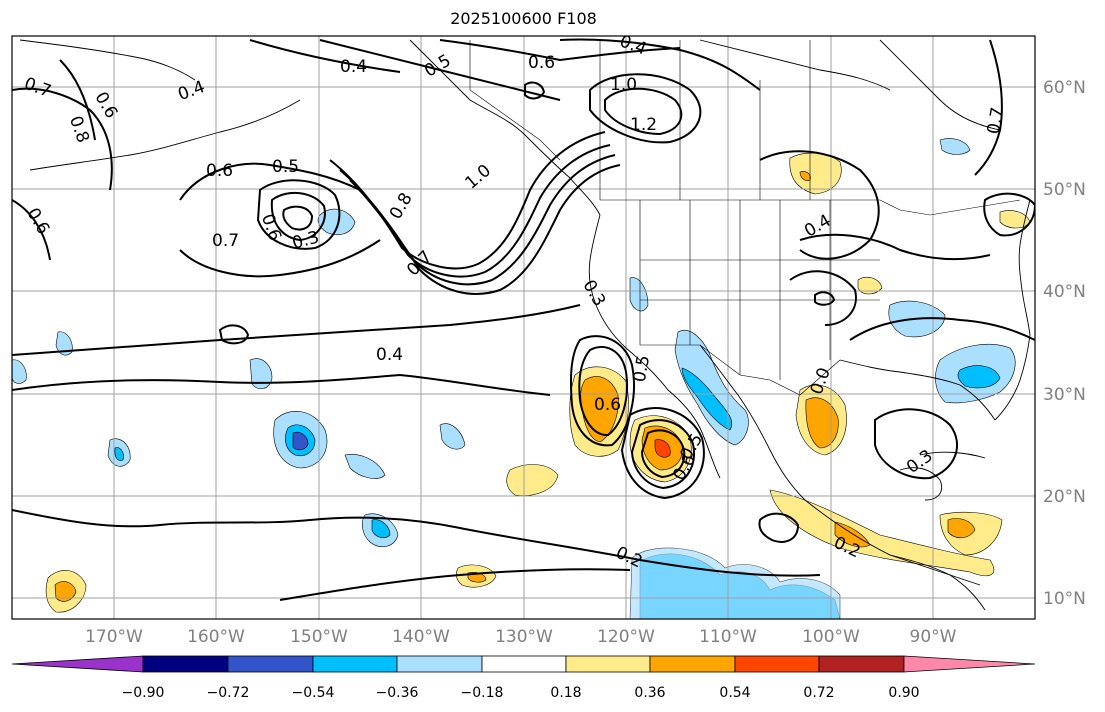 The image size is (1105, 712). I want to click on contour-trough4, so click(467, 200).